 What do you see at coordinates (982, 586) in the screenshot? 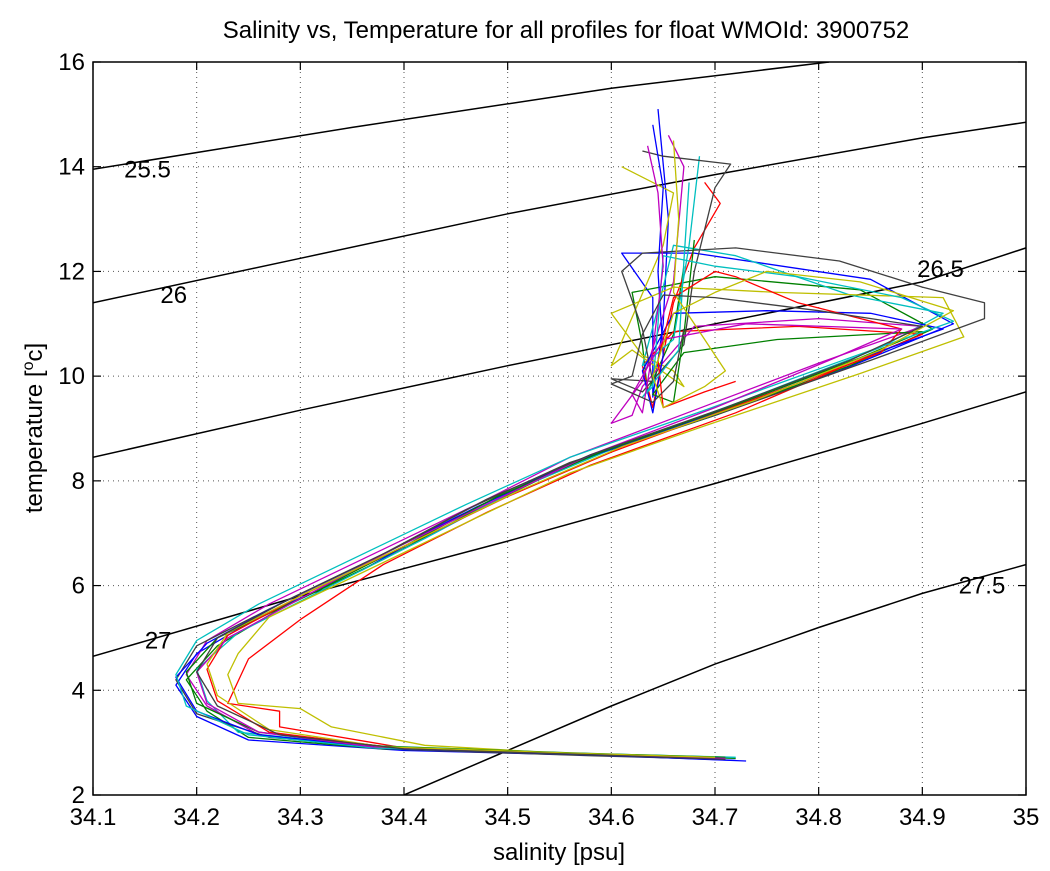
I see `isopycnal-label: 27.5` at bounding box center [982, 586].